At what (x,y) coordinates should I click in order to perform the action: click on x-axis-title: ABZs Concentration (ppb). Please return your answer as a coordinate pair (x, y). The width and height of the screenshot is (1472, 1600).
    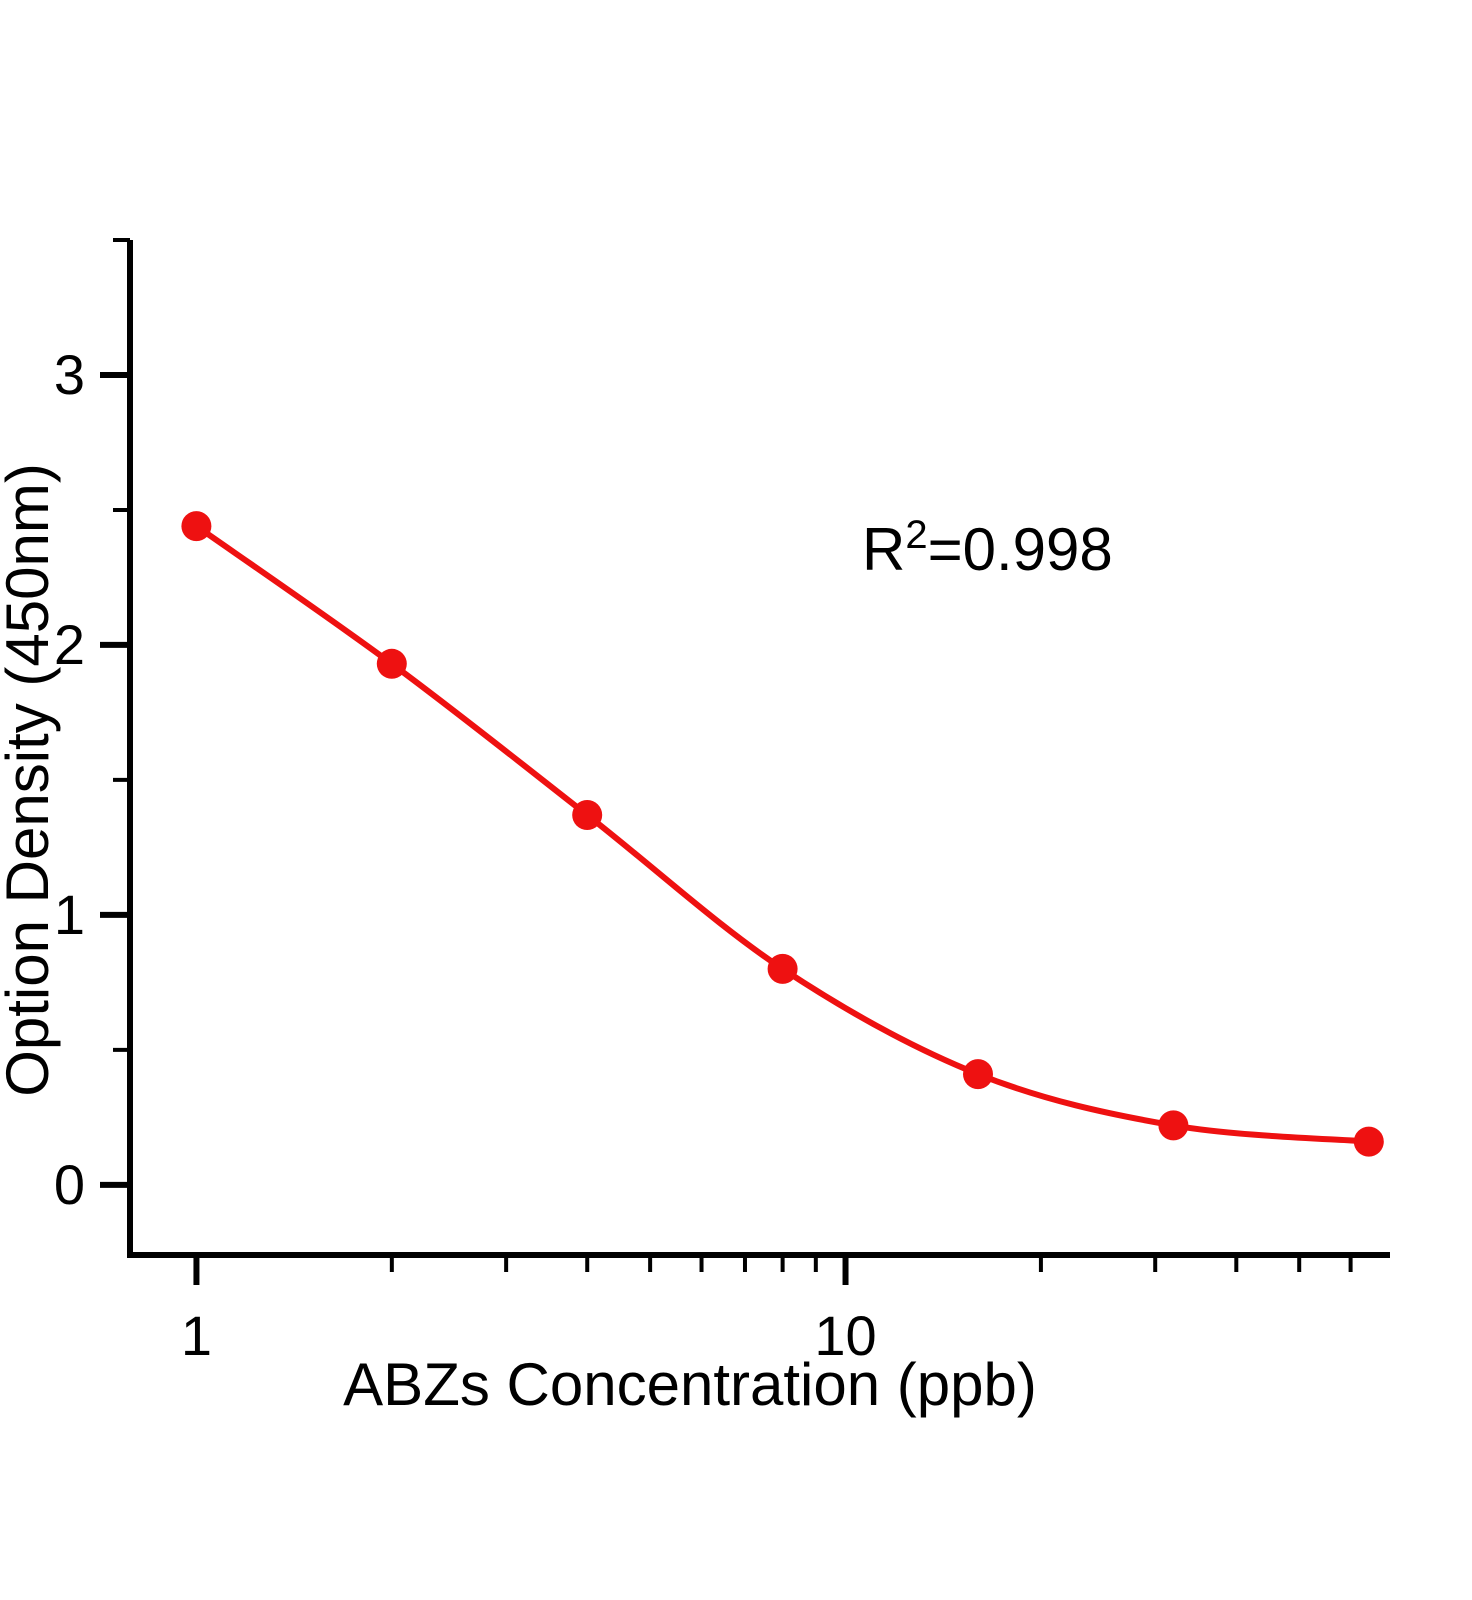
    Looking at the image, I should click on (690, 1384).